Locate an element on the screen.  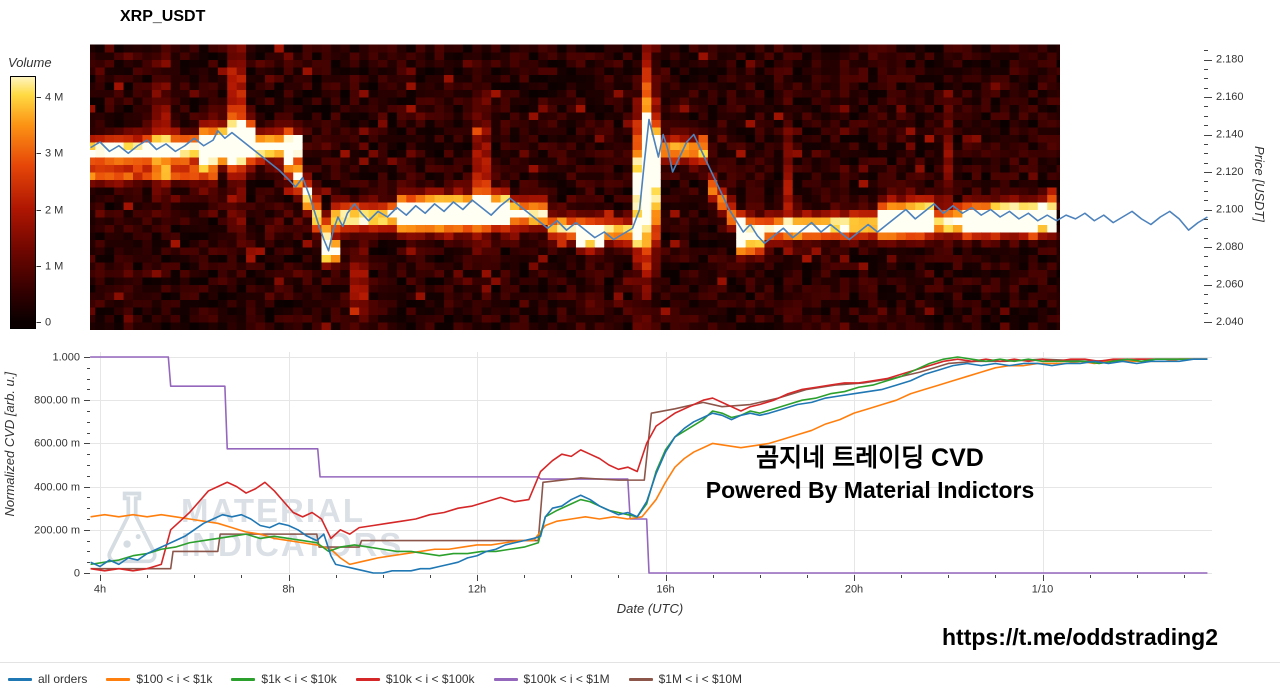
legend-label: $1k < i < $10k is located at coordinates (299, 679).